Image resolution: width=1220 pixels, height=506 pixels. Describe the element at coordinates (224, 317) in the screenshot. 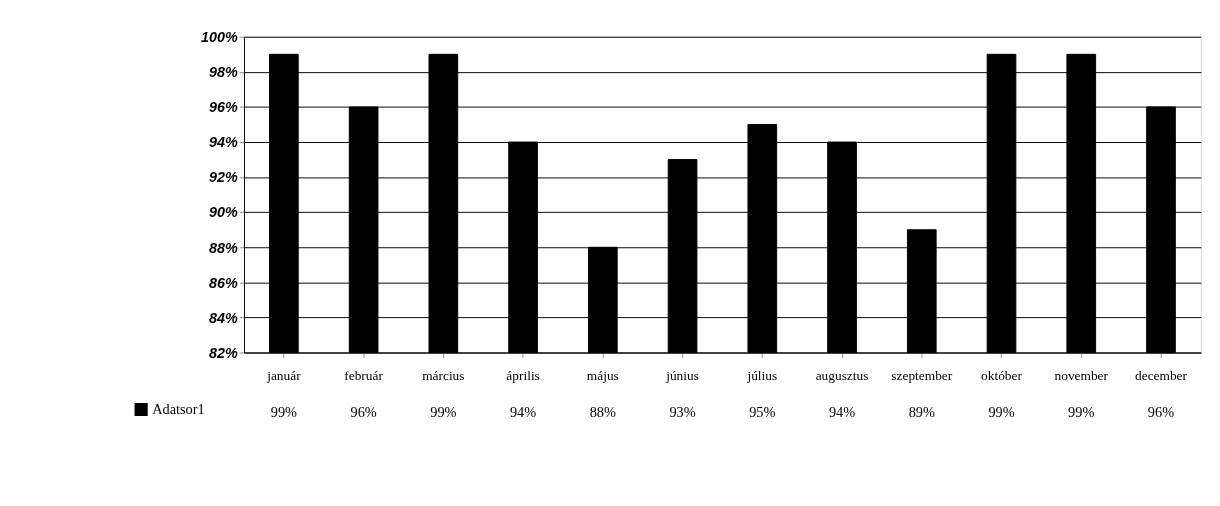

I see `y-tick-label: 84%` at that location.